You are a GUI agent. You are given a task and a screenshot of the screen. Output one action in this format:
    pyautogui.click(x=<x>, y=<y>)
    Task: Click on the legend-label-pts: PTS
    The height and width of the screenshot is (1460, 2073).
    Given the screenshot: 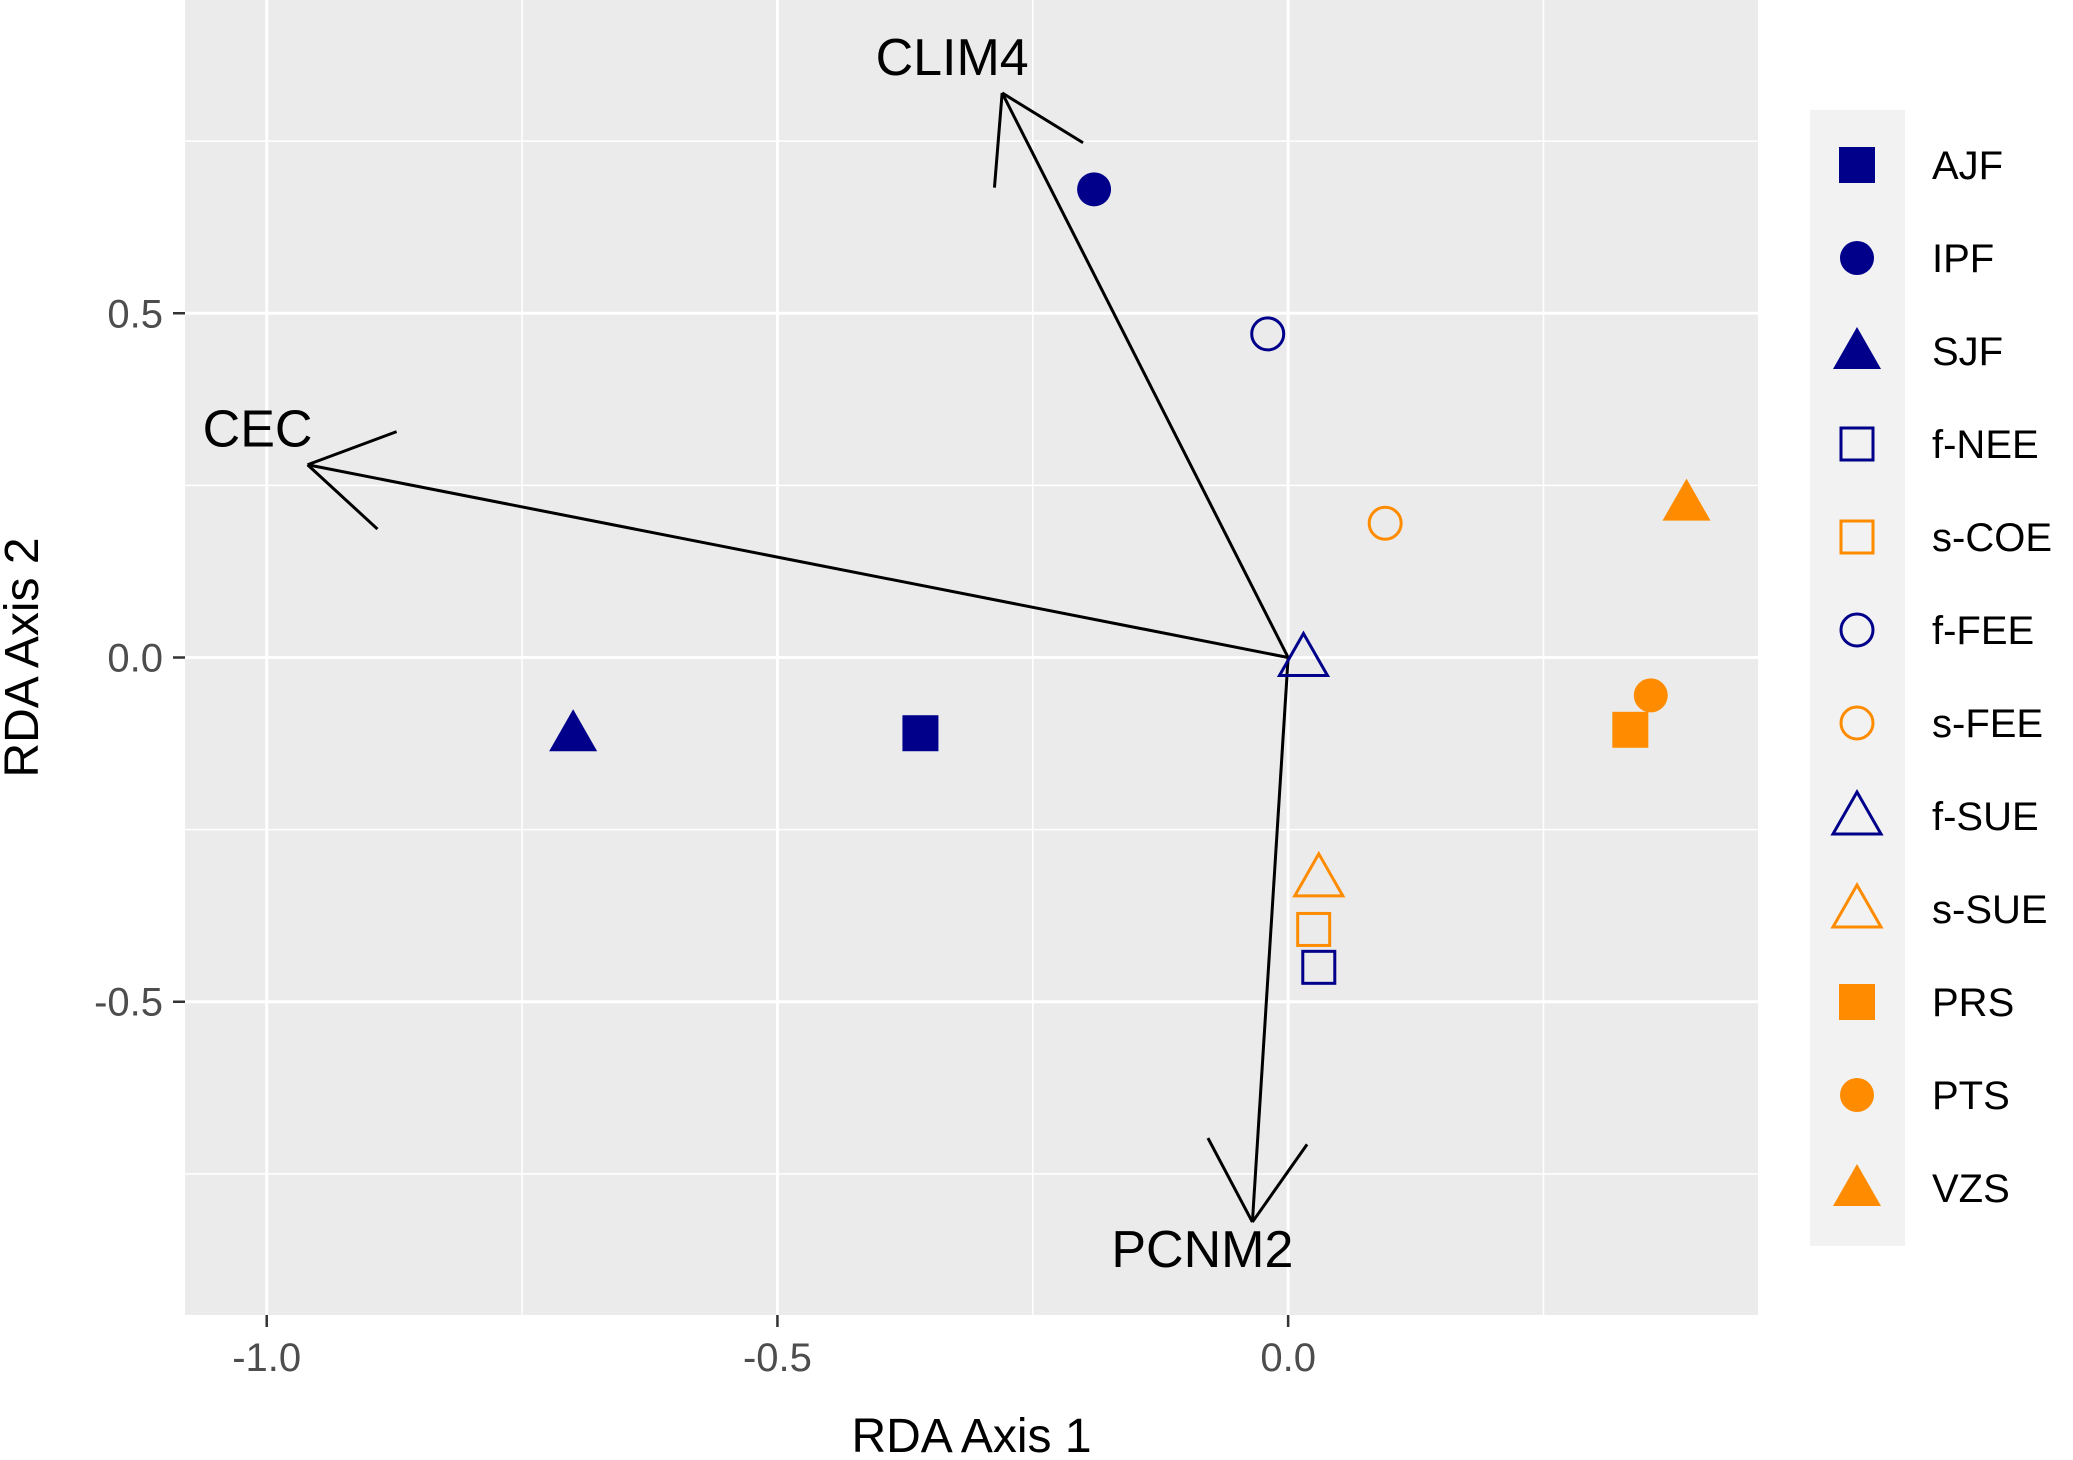 What is the action you would take?
    pyautogui.click(x=1971, y=1096)
    